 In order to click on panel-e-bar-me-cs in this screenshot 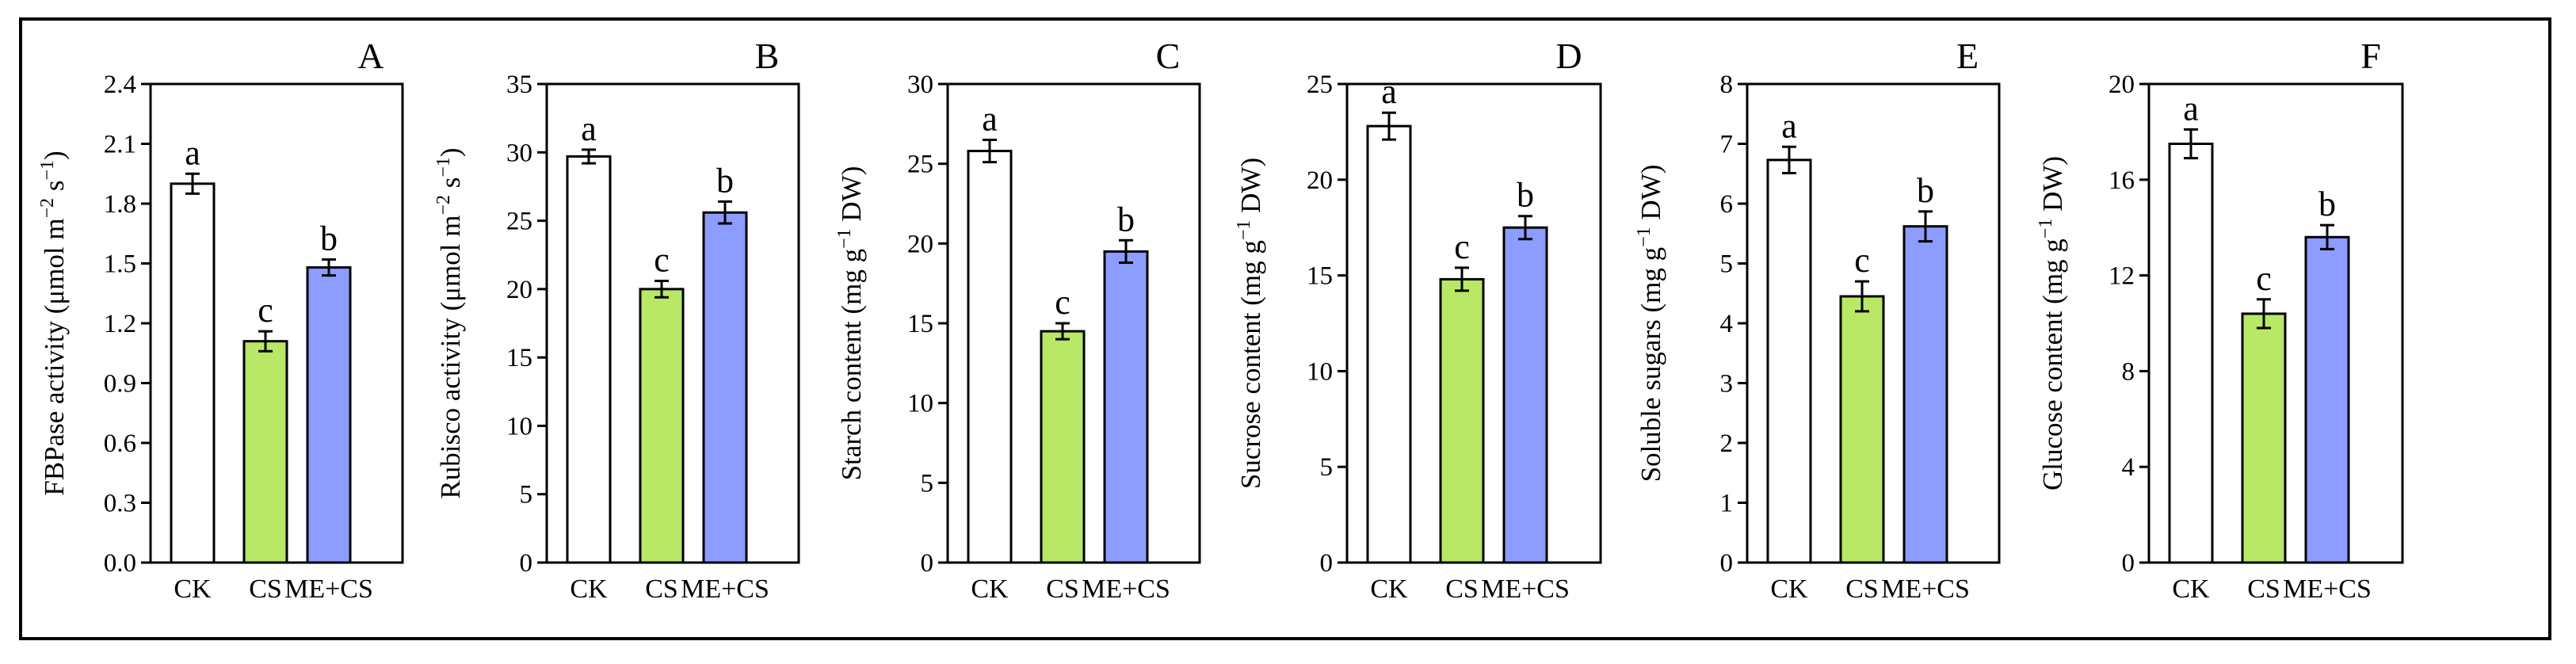, I will do `click(1925, 394)`.